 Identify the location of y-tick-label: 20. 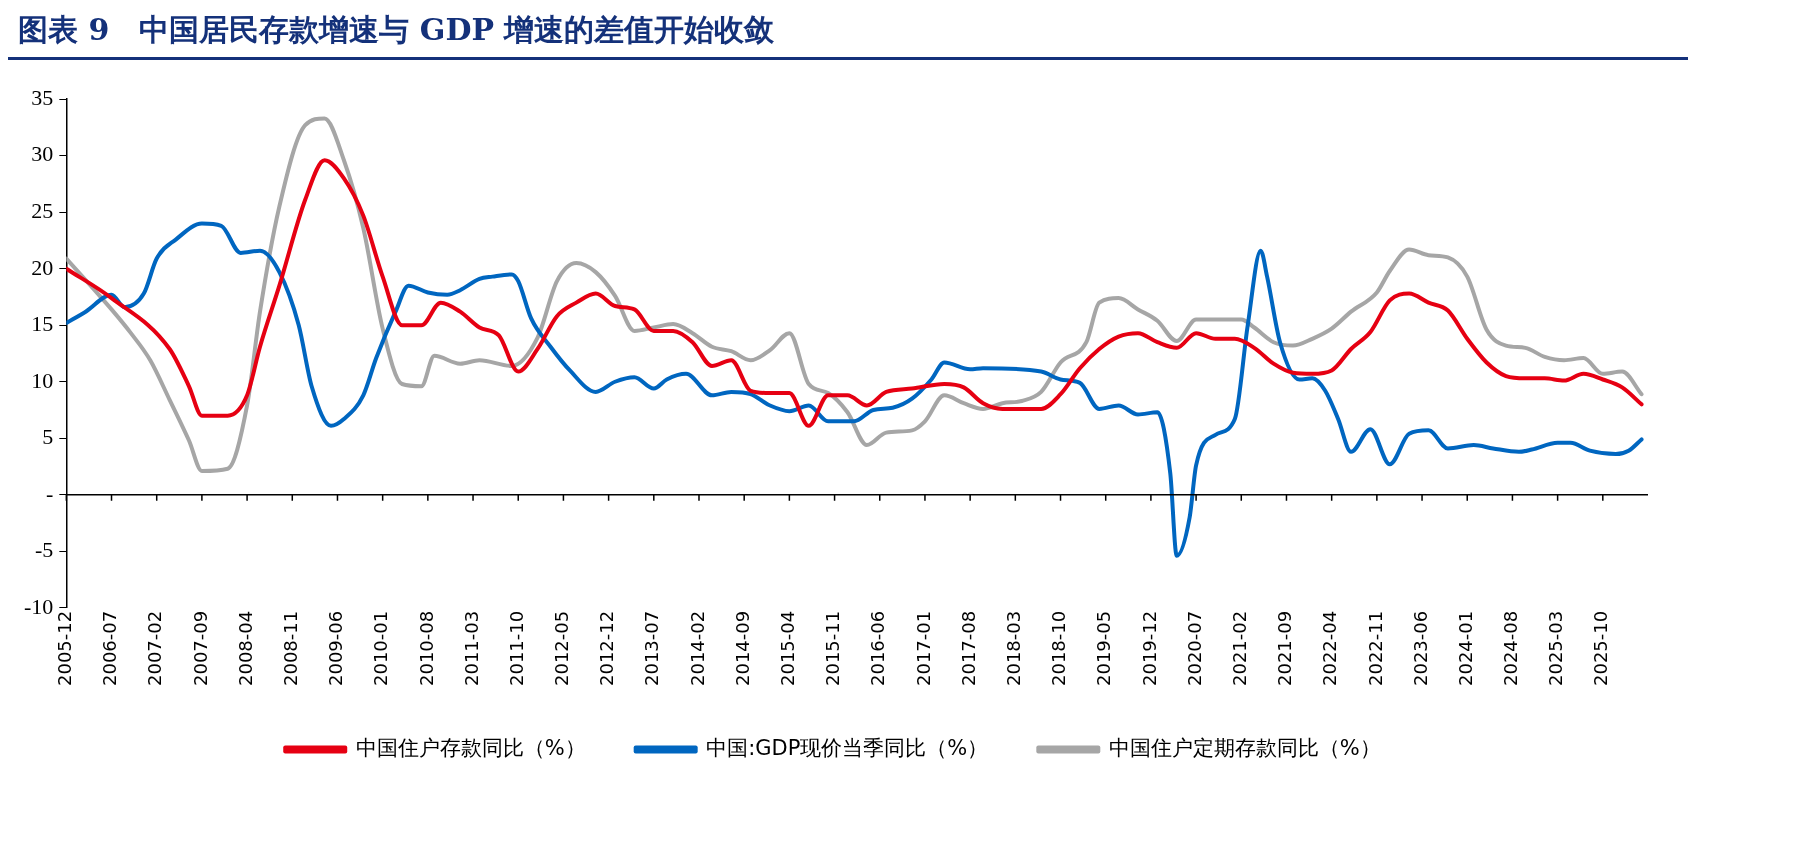
(42, 267).